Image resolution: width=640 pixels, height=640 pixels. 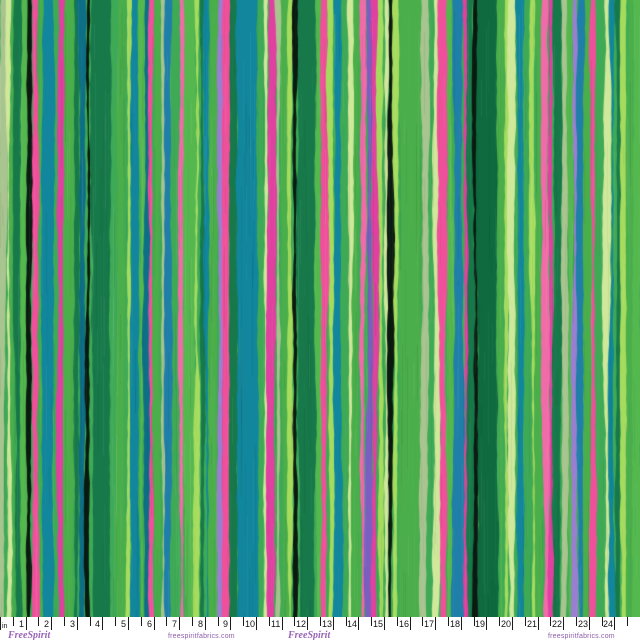 What do you see at coordinates (5, 626) in the screenshot?
I see `ruler-unit-label: in` at bounding box center [5, 626].